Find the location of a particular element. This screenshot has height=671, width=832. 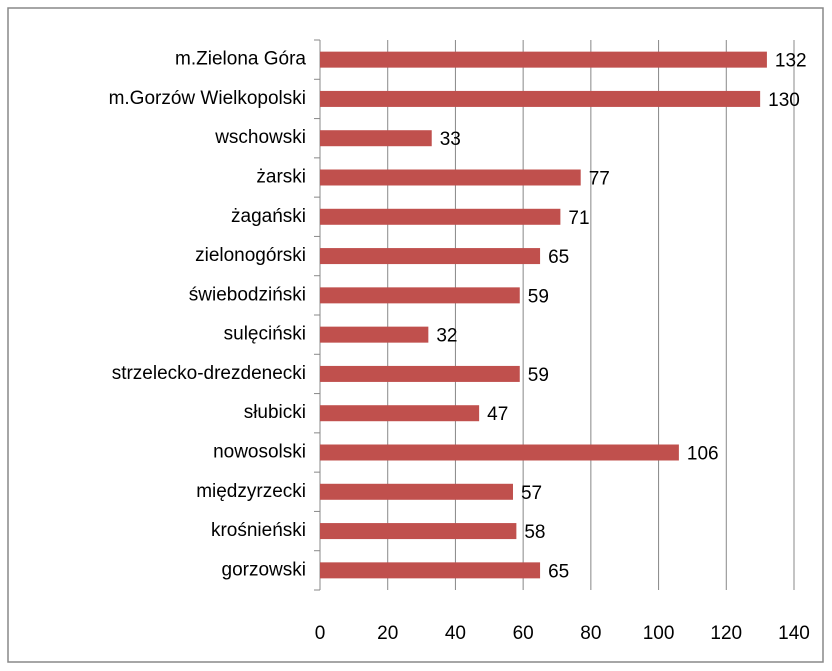

y-tick-label: zielonogórski is located at coordinates (250, 255).